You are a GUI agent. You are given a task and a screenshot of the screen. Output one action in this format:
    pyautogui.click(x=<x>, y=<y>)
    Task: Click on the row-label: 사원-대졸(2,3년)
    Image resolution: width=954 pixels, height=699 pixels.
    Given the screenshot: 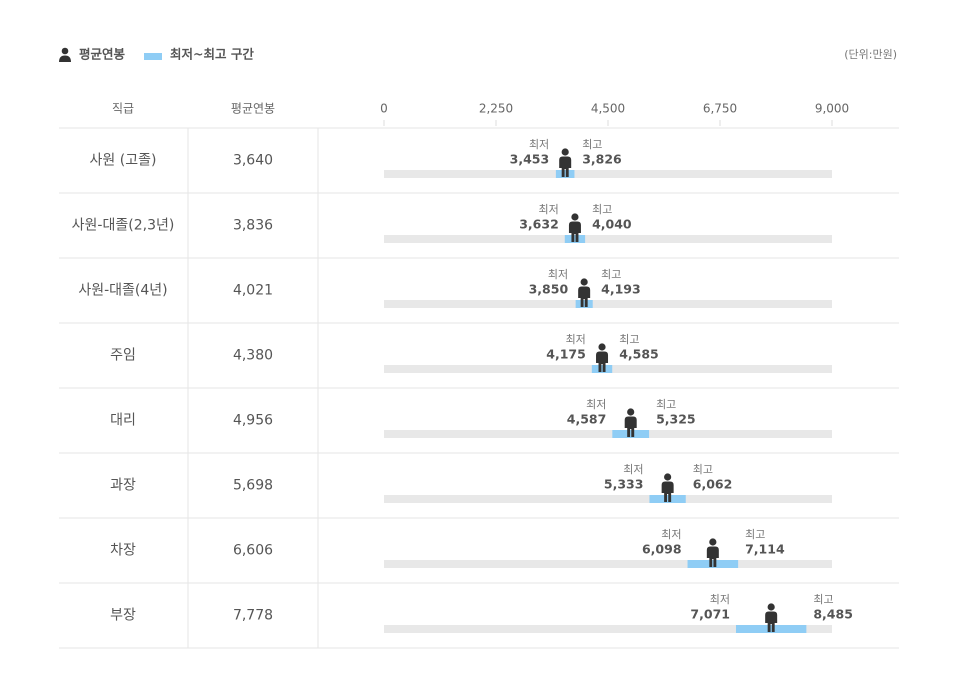 What is the action you would take?
    pyautogui.click(x=123, y=226)
    